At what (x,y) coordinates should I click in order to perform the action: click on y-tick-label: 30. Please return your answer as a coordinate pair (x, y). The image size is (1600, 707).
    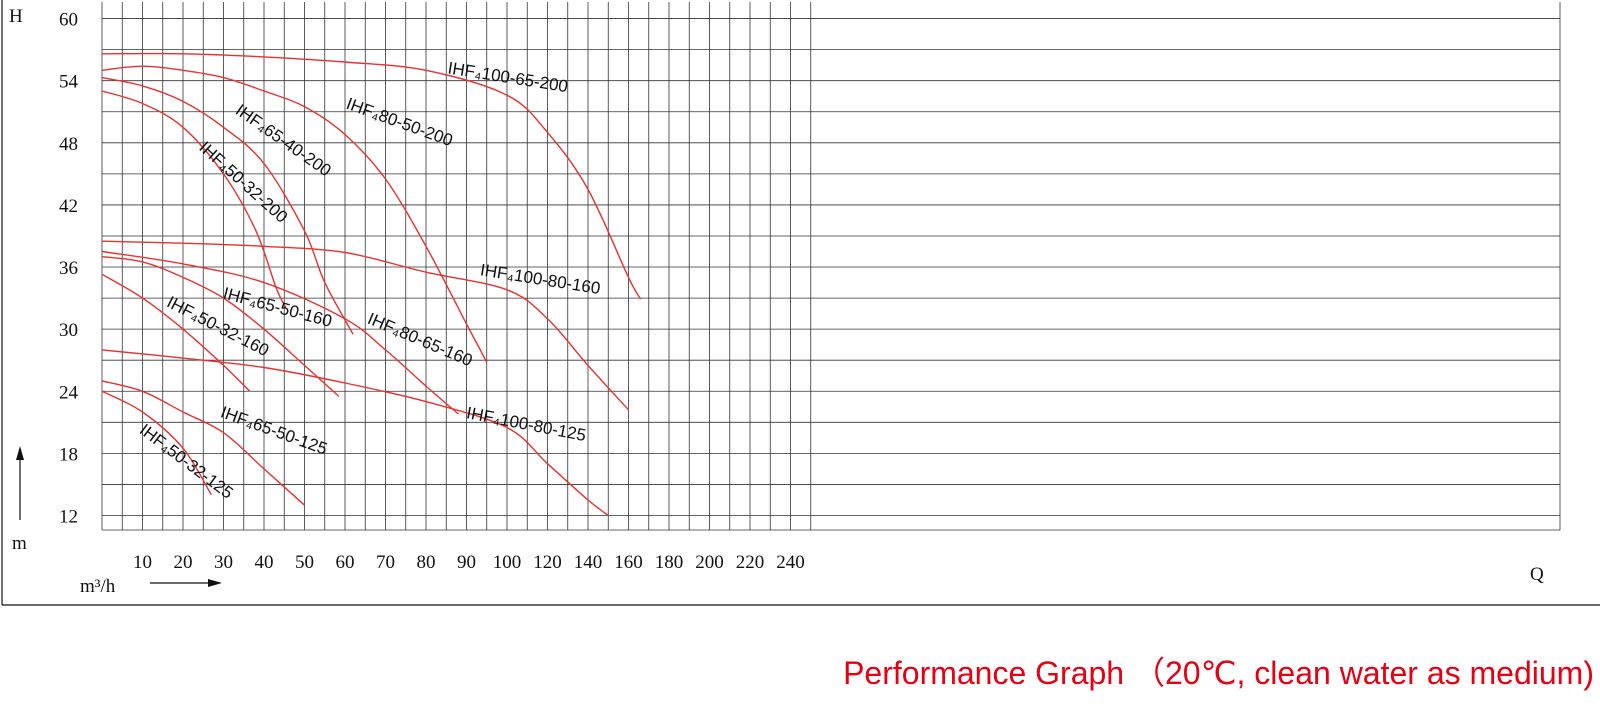
    Looking at the image, I should click on (68, 330).